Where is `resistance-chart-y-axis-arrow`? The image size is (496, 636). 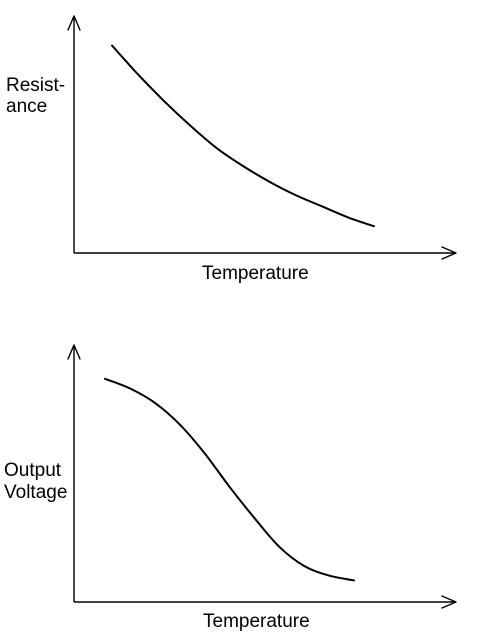
resistance-chart-y-axis-arrow is located at coordinates (74, 23).